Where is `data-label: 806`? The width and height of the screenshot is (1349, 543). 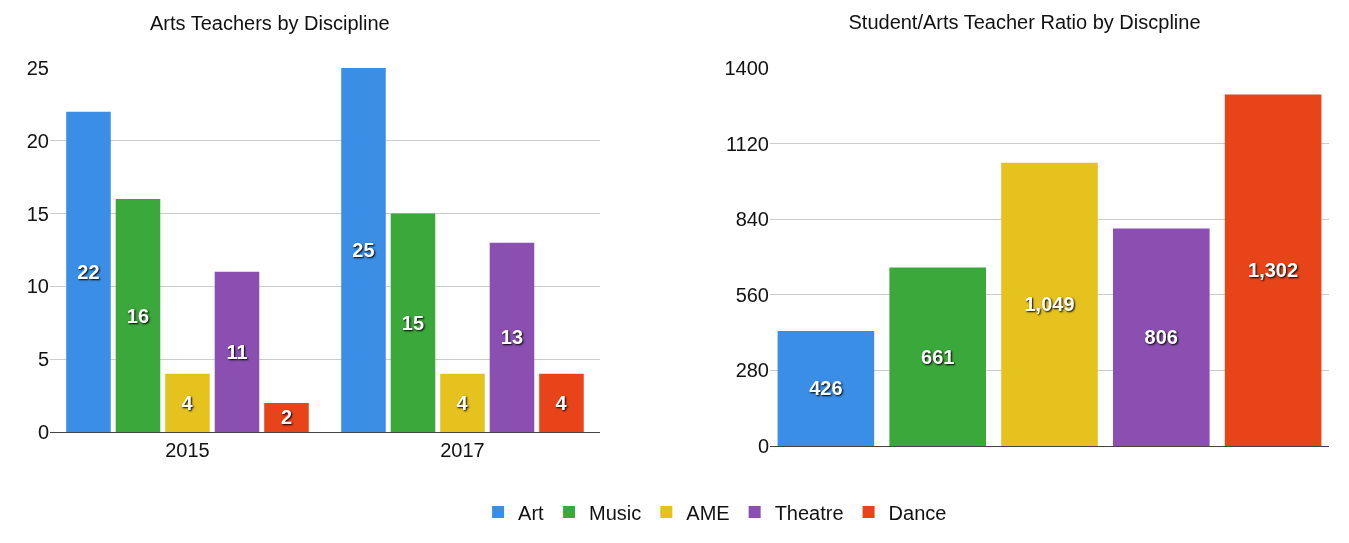 data-label: 806 is located at coordinates (1161, 337).